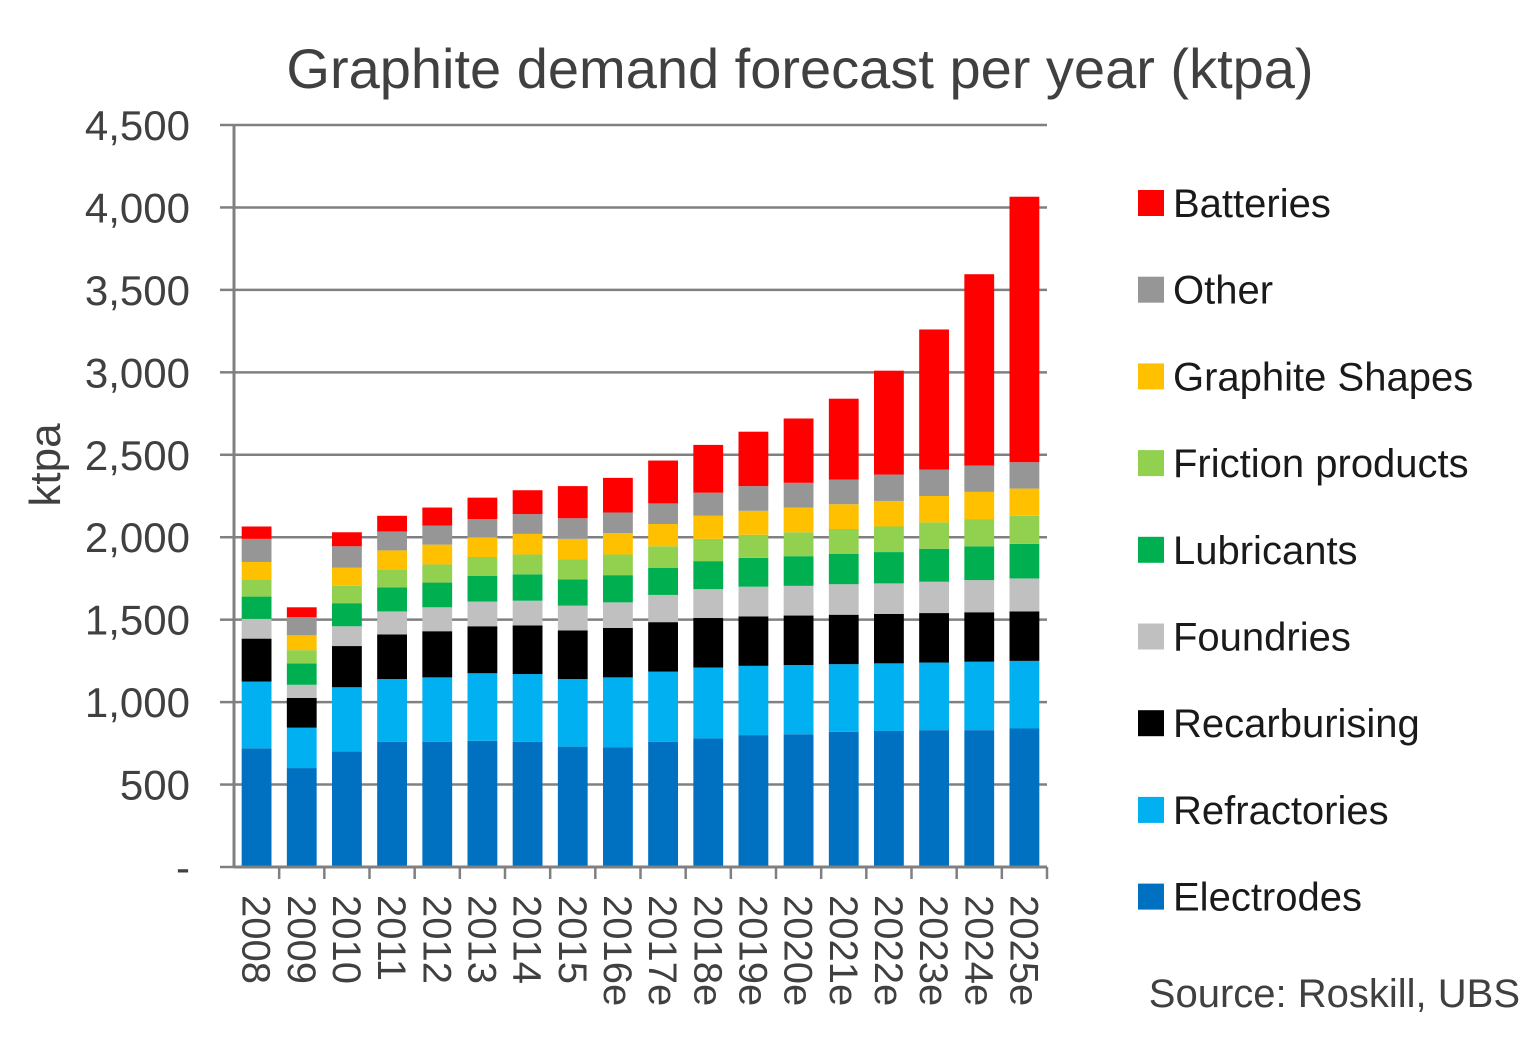  I want to click on x-tick-label: 2013, so click(481, 939).